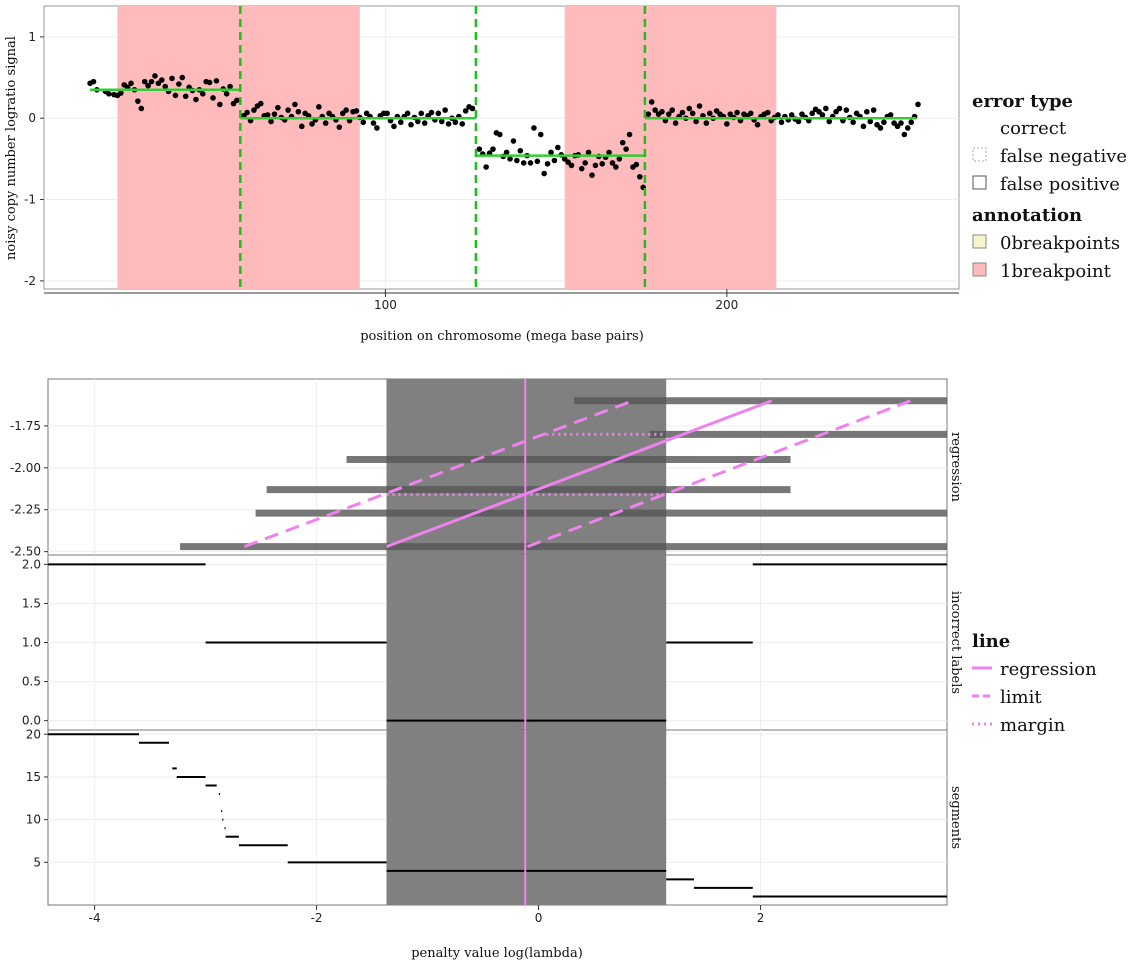 This screenshot has width=1136, height=965. What do you see at coordinates (31, 564) in the screenshot?
I see `y-tick-label: 2.0` at bounding box center [31, 564].